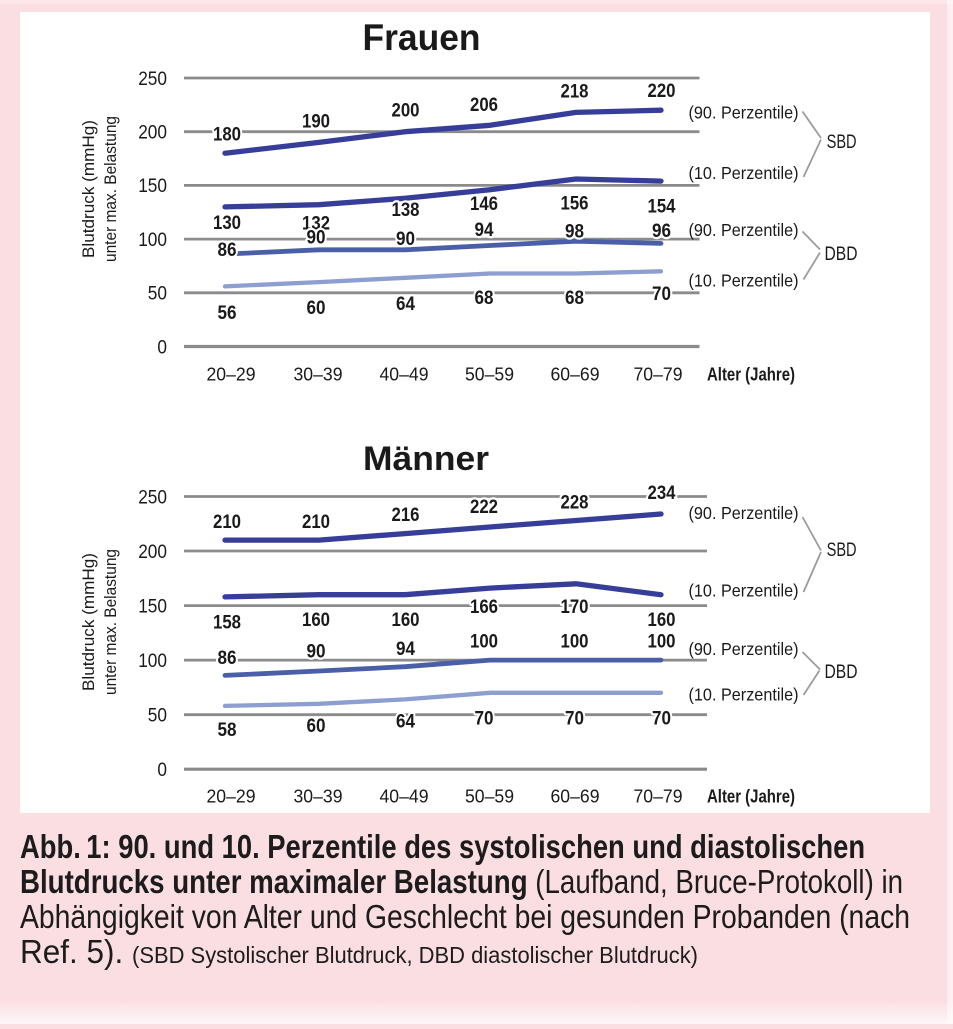  Describe the element at coordinates (426, 459) in the screenshot. I see `svg-text: Männer` at that location.